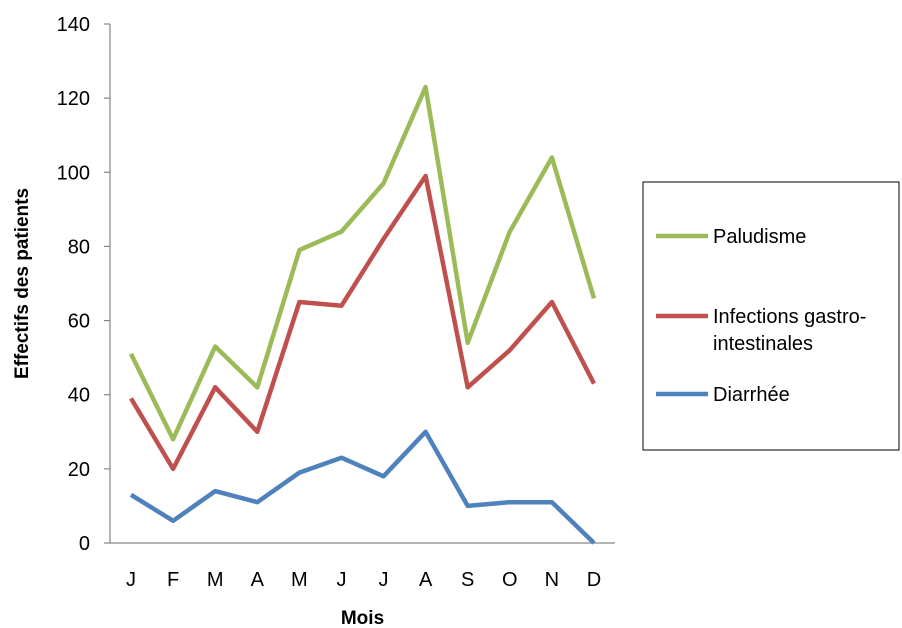  What do you see at coordinates (789, 330) in the screenshot?
I see `legend-label-1: Infections gastro-intestinales` at bounding box center [789, 330].